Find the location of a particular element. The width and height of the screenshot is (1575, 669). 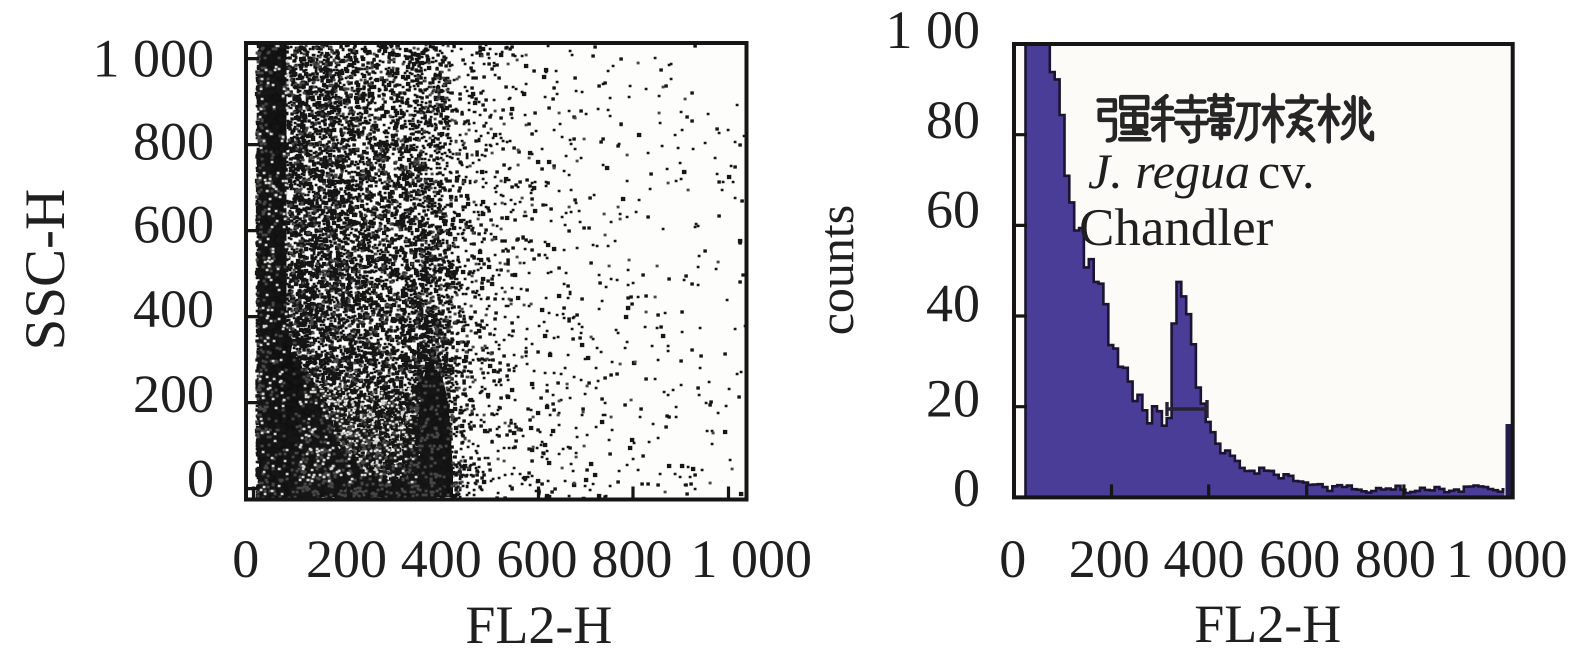

svg-text: cv. is located at coordinates (1286, 171).